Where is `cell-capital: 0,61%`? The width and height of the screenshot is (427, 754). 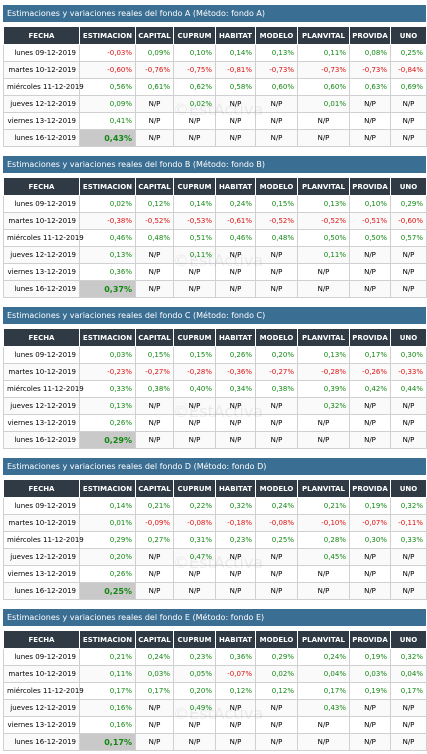
cell-capital: 0,61% is located at coordinates (154, 87).